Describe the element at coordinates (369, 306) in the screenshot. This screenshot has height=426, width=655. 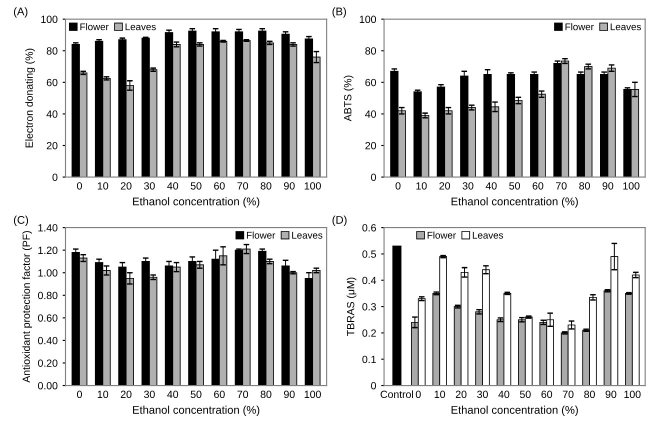
I see `y-tick-label: 0.3` at that location.